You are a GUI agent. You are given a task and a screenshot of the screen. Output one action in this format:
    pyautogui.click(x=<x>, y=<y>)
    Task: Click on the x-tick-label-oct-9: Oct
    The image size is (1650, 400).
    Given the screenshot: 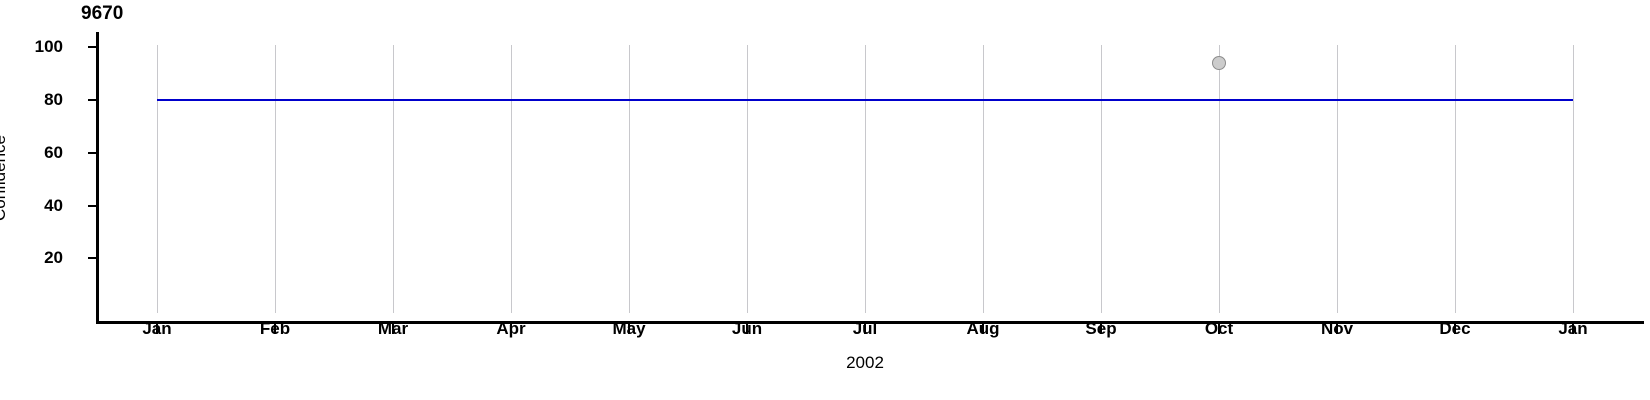 What is the action you would take?
    pyautogui.click(x=1219, y=328)
    